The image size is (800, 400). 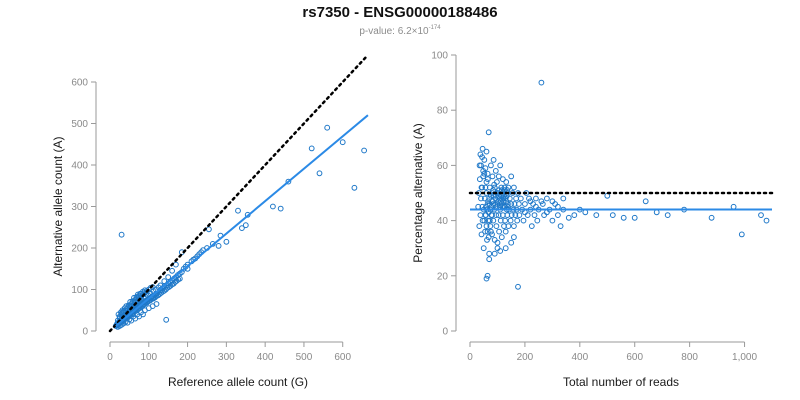 What do you see at coordinates (79, 124) in the screenshot?
I see `left-y-tick-label: 500` at bounding box center [79, 124].